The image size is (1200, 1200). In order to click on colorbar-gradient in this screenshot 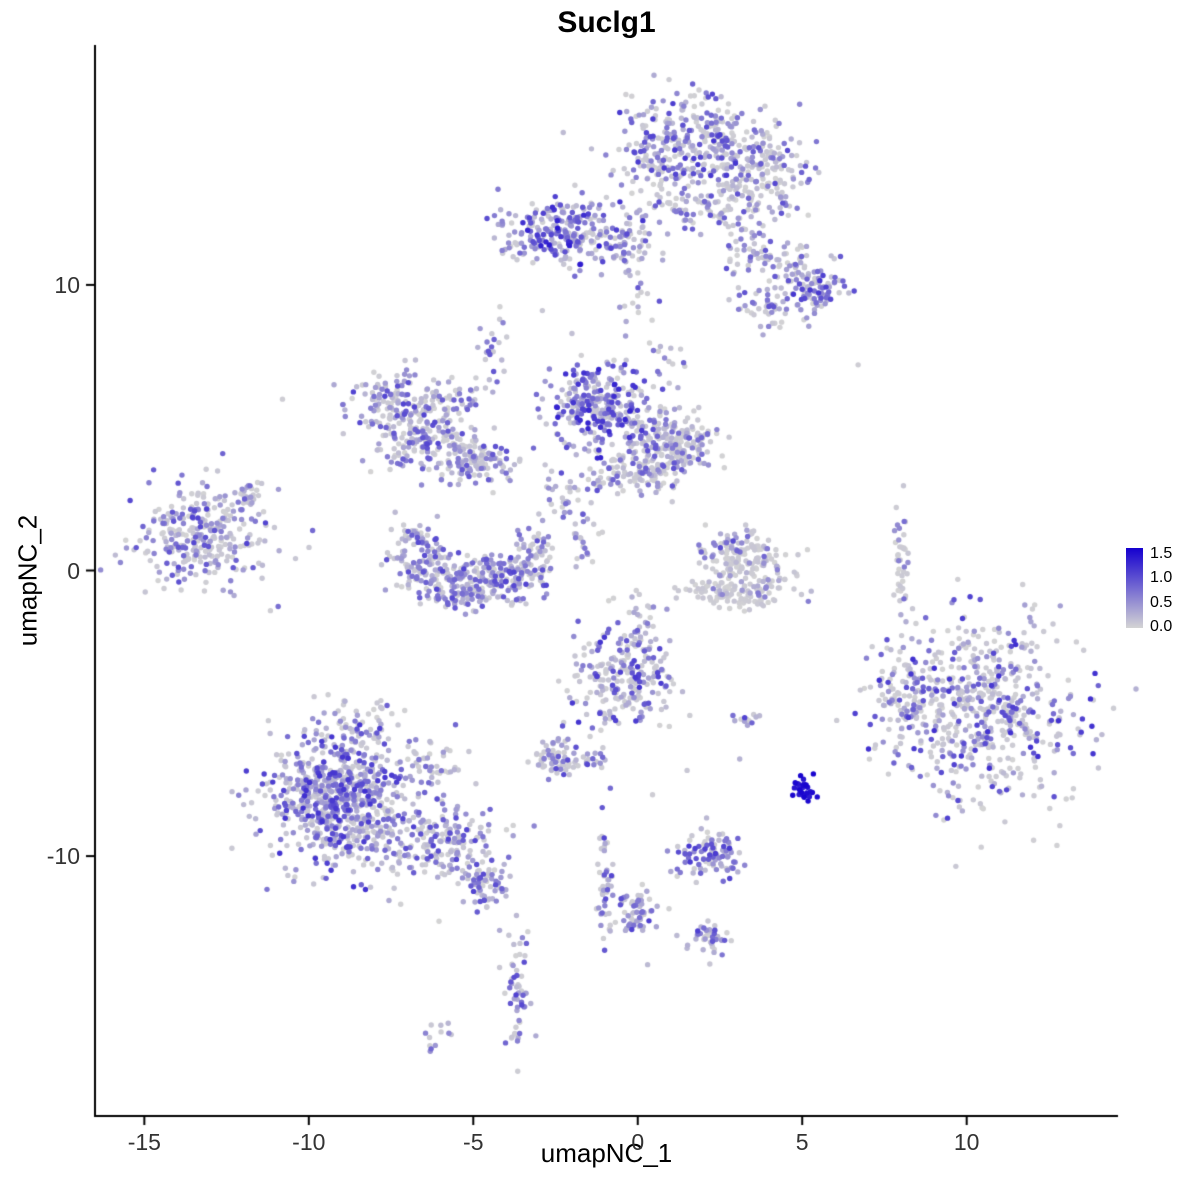, I will do `click(1134, 588)`.